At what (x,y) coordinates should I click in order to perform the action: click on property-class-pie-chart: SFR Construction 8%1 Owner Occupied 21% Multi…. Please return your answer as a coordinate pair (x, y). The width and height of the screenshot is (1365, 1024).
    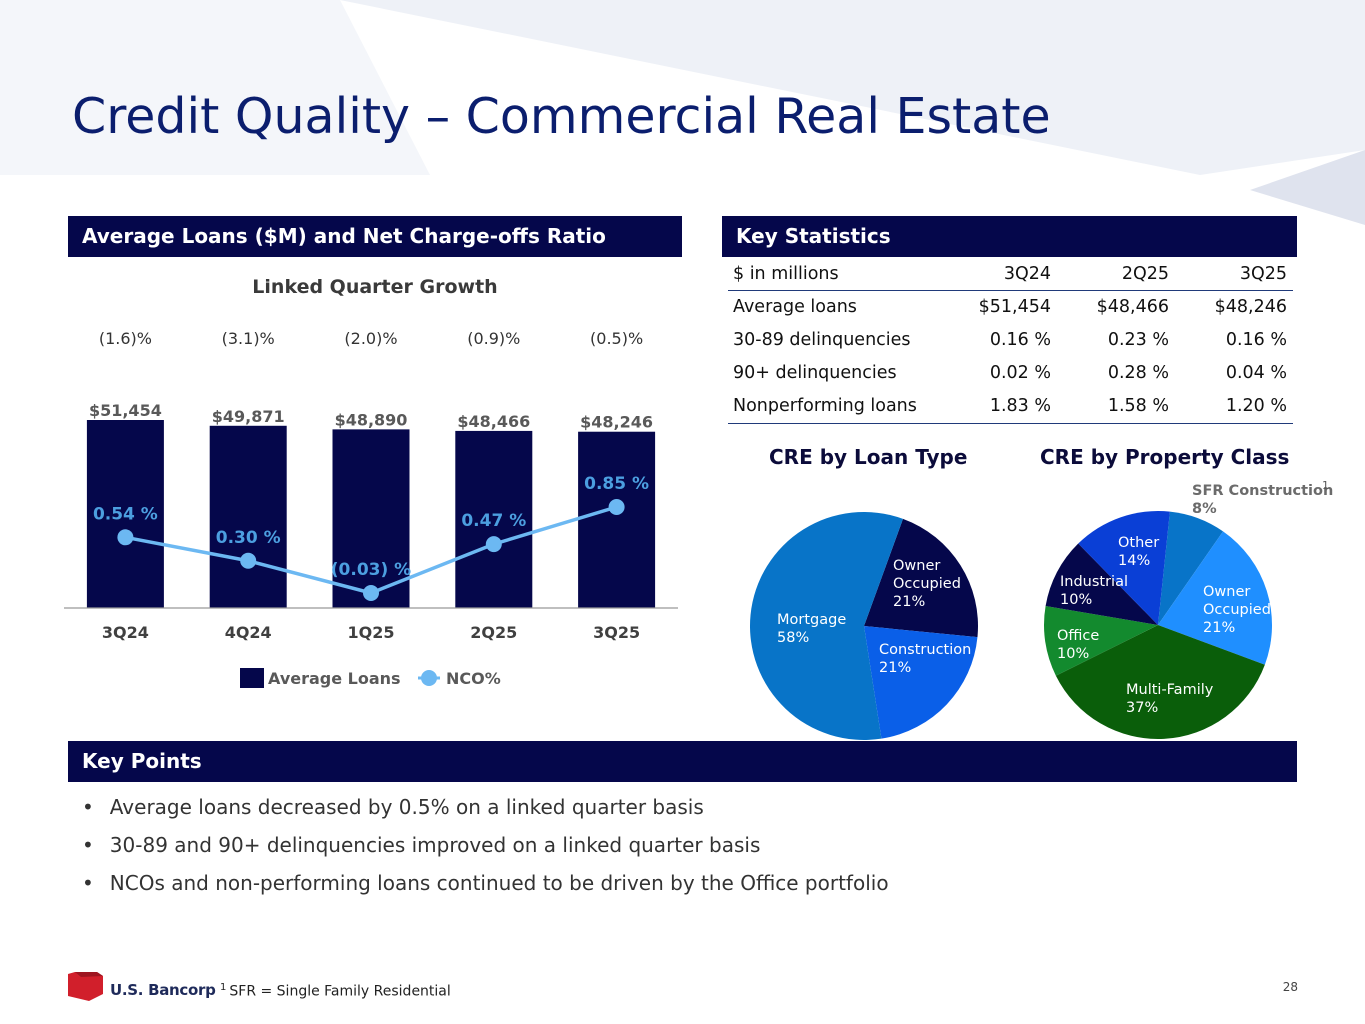
    Looking at the image, I should click on (1188, 609).